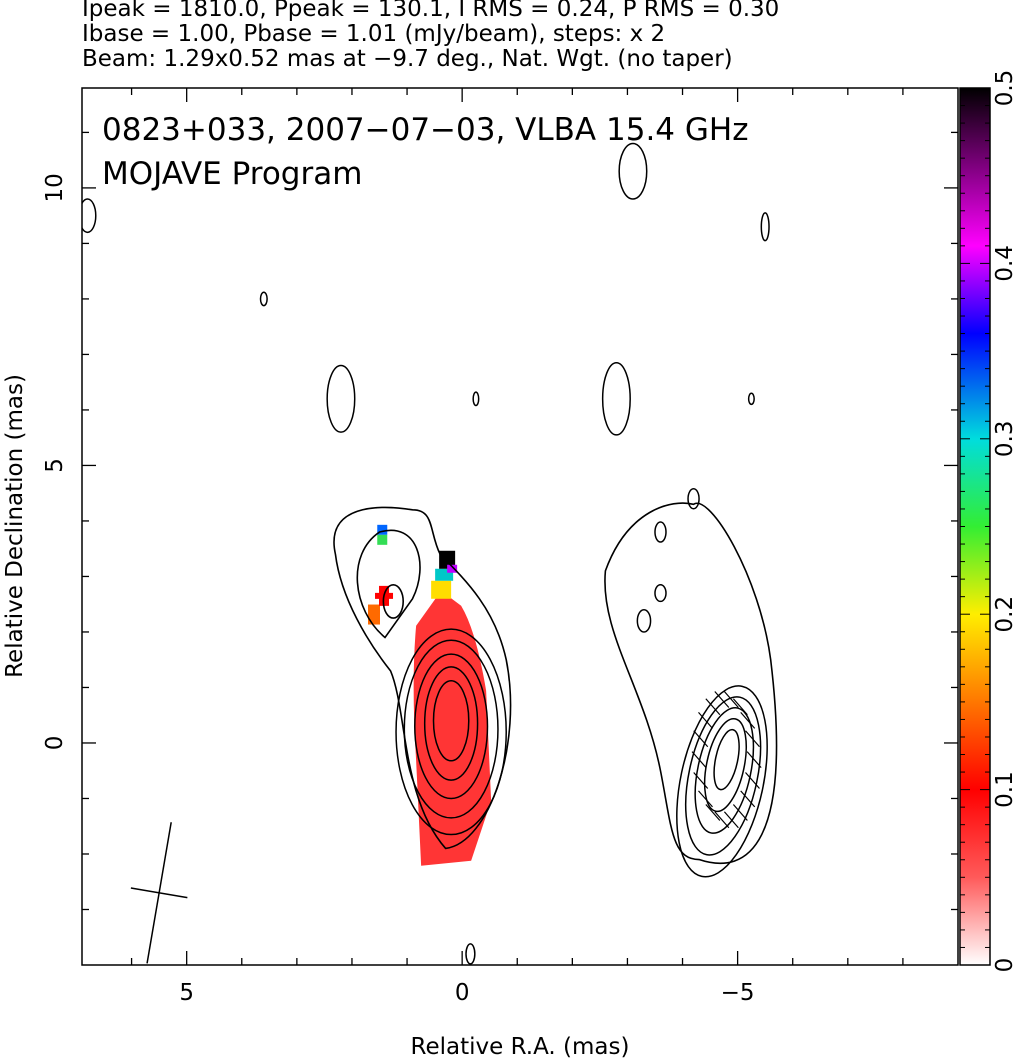  Describe the element at coordinates (55, 187) in the screenshot. I see `y-tick-label: 10` at that location.